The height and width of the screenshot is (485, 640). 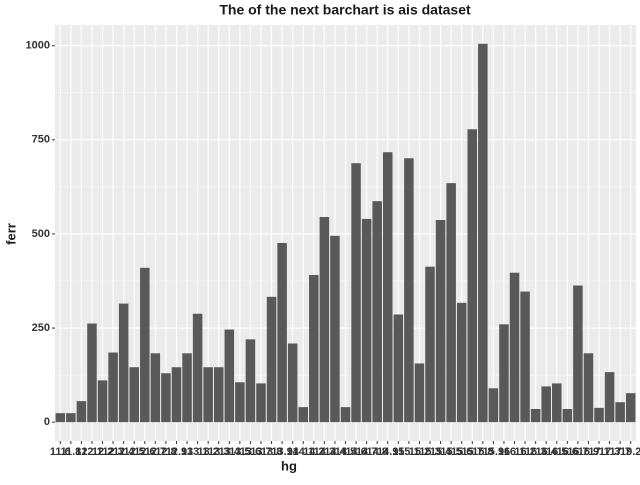 I want to click on x-tick-label: 14.4, so click(x=335, y=452).